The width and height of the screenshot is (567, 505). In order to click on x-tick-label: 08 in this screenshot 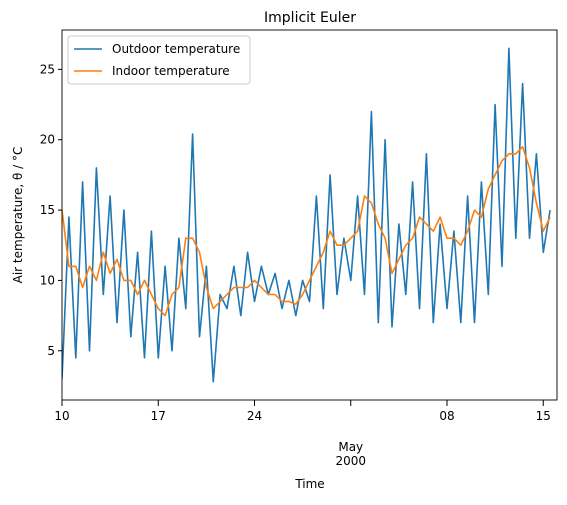, I will do `click(446, 416)`.